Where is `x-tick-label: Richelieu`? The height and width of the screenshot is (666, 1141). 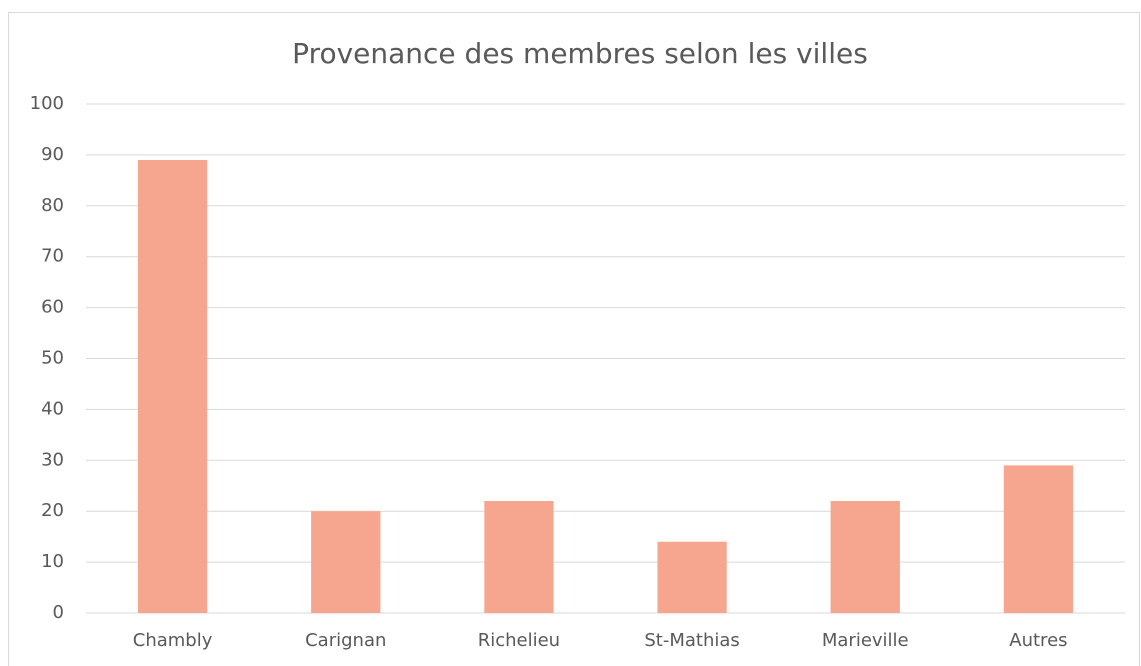 x-tick-label: Richelieu is located at coordinates (519, 640).